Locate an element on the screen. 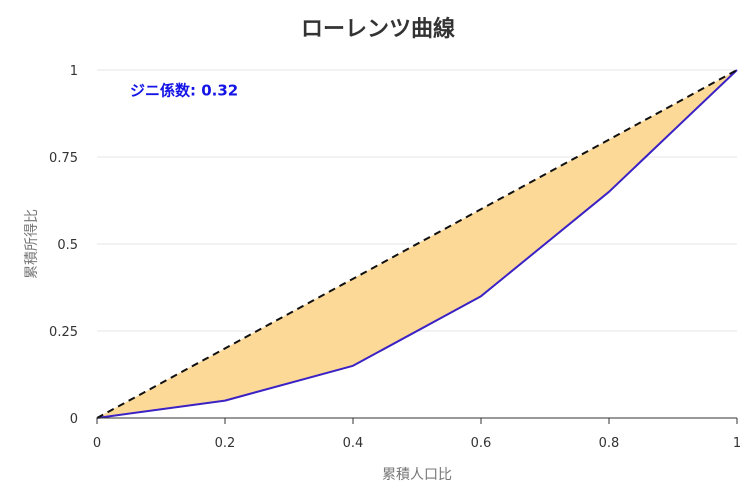  x-tick-label: 0.2 is located at coordinates (225, 443).